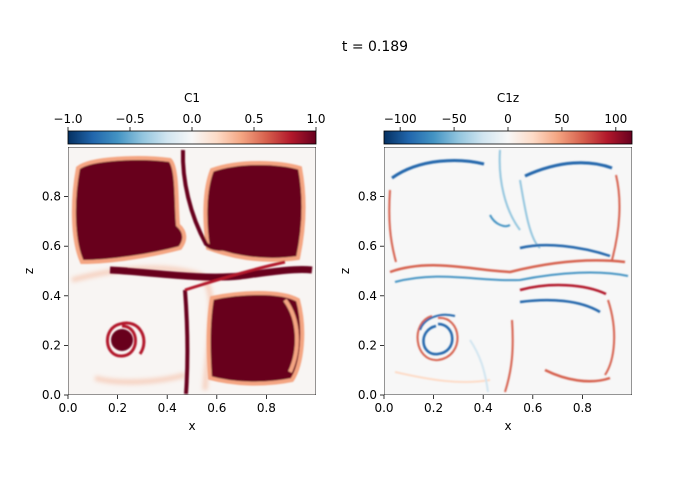  I want to click on x-tick-label-c1: 0.2, so click(117, 408).